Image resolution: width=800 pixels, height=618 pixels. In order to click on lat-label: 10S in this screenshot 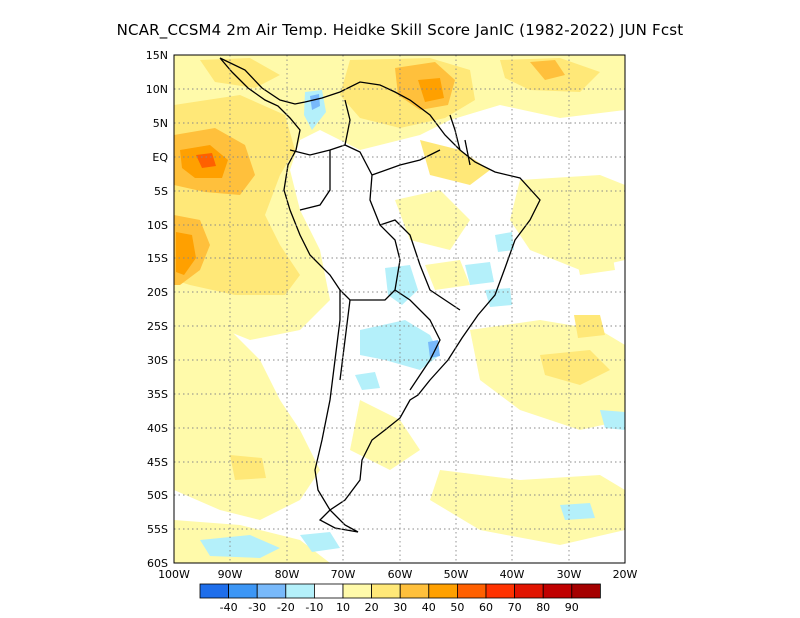, I will do `click(157, 225)`.